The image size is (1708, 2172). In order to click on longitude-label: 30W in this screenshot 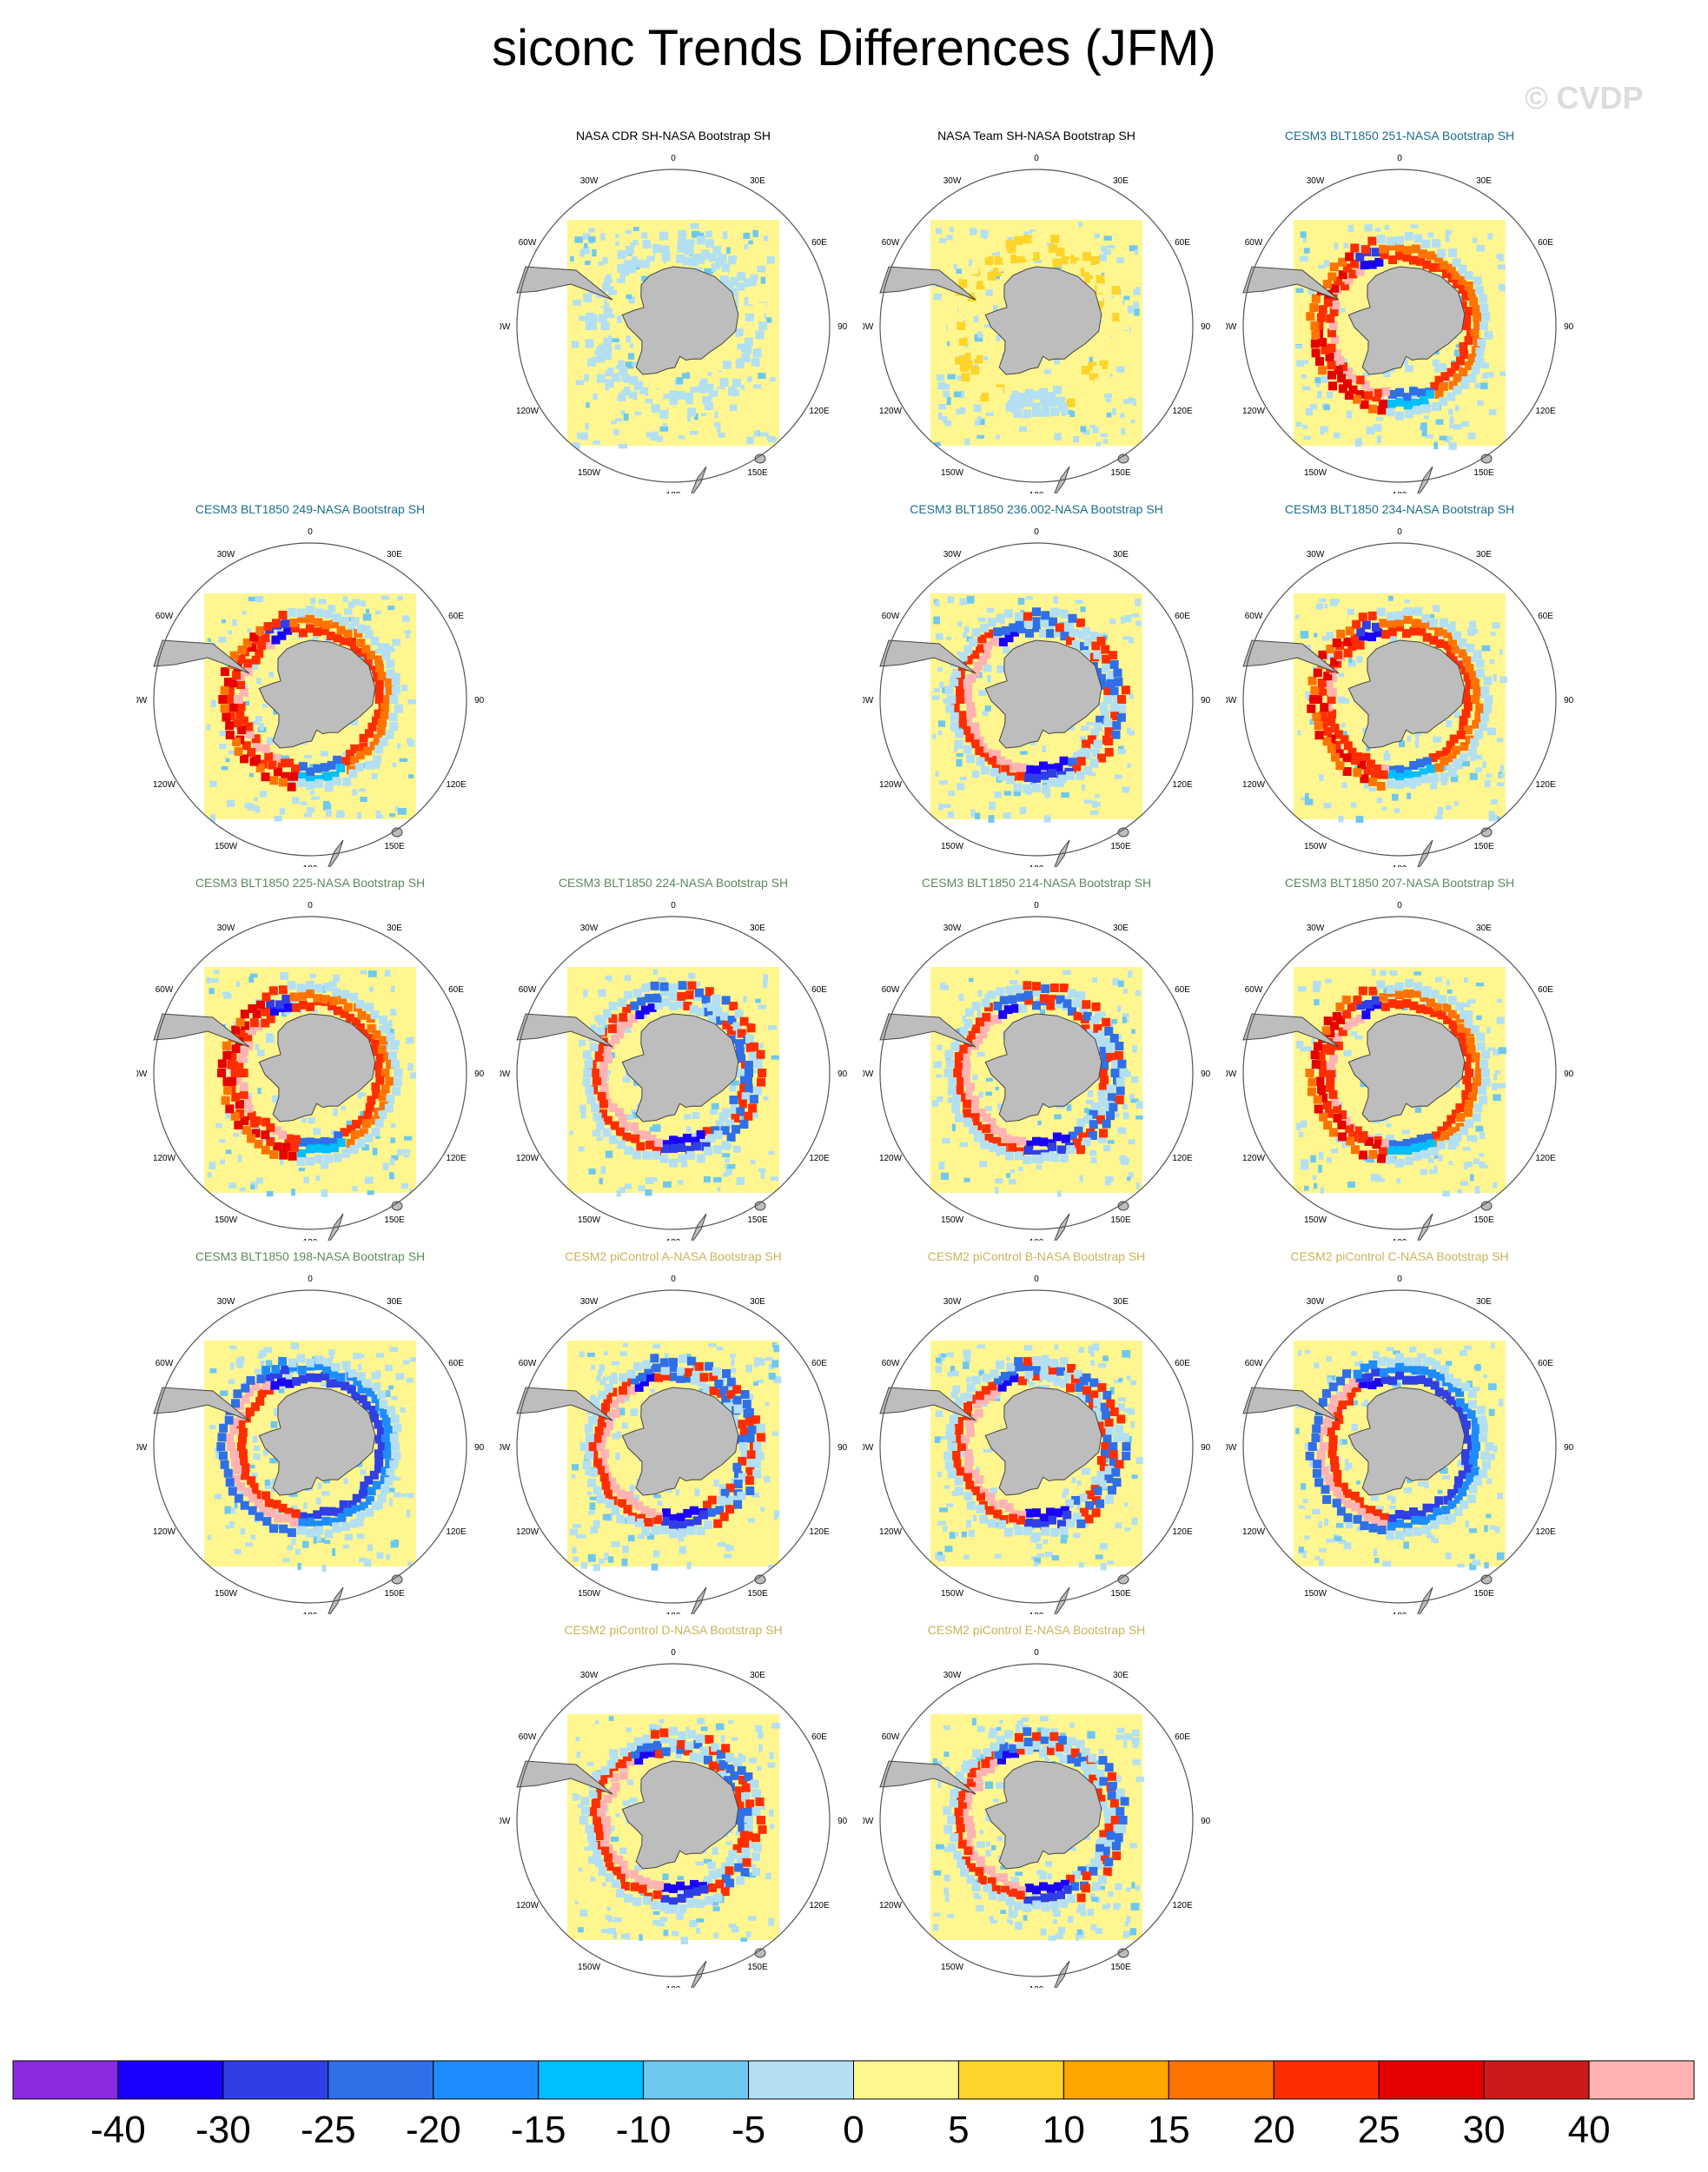, I will do `click(589, 1302)`.